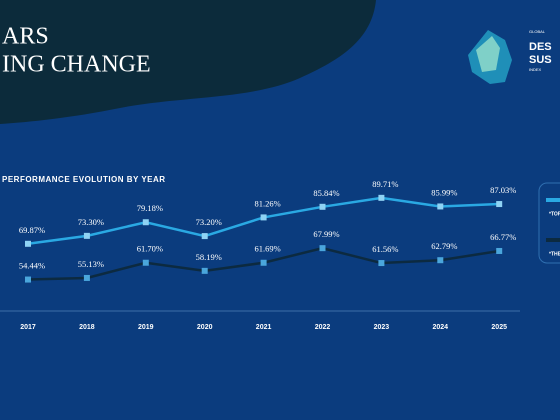 Image resolution: width=560 pixels, height=420 pixels. Describe the element at coordinates (503, 190) in the screenshot. I see `value-label: 87.03%` at that location.